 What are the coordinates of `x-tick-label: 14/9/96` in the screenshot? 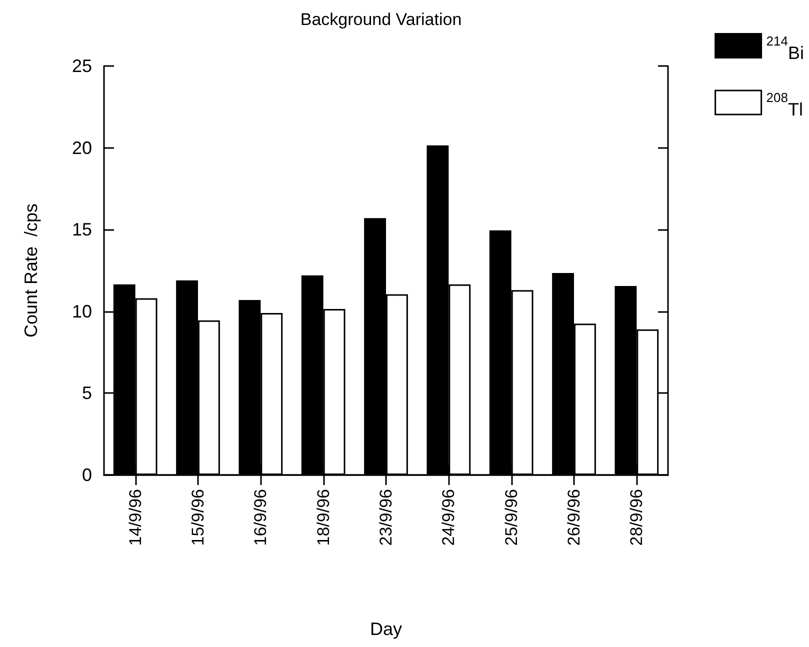 It's located at (135, 517).